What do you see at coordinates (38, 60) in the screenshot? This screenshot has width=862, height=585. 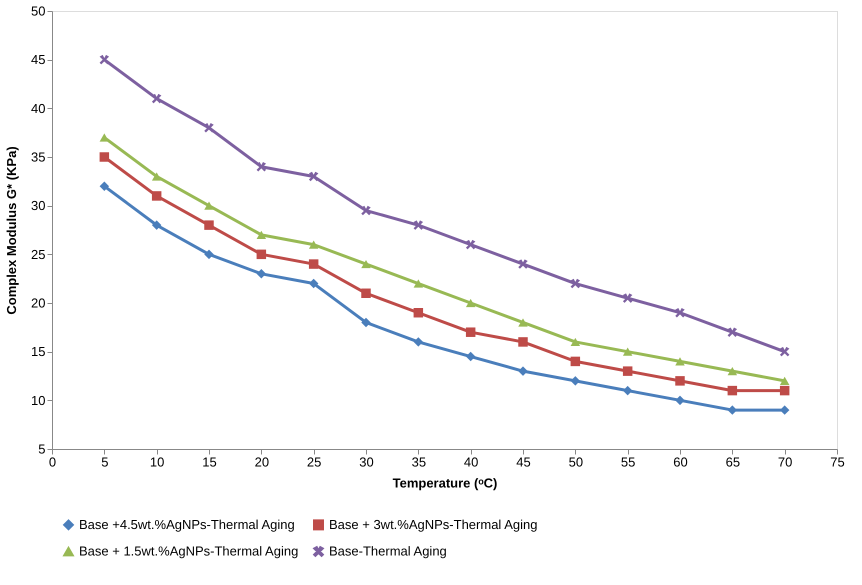 I see `y-tick-label: 45` at bounding box center [38, 60].